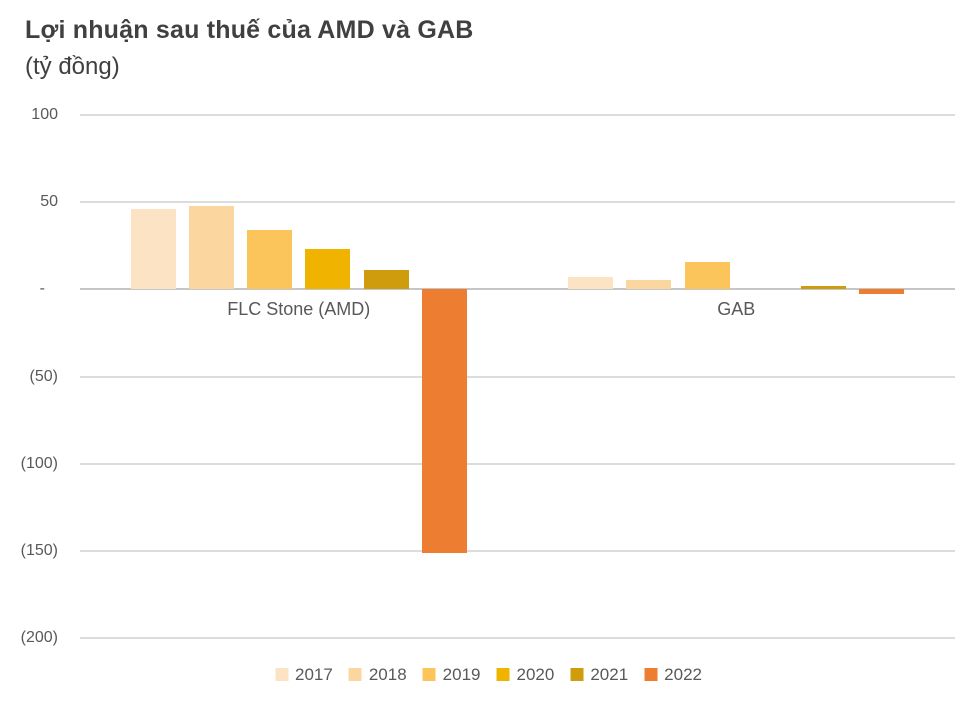 The width and height of the screenshot is (977, 708). I want to click on legend-item-2018: 2018, so click(377, 674).